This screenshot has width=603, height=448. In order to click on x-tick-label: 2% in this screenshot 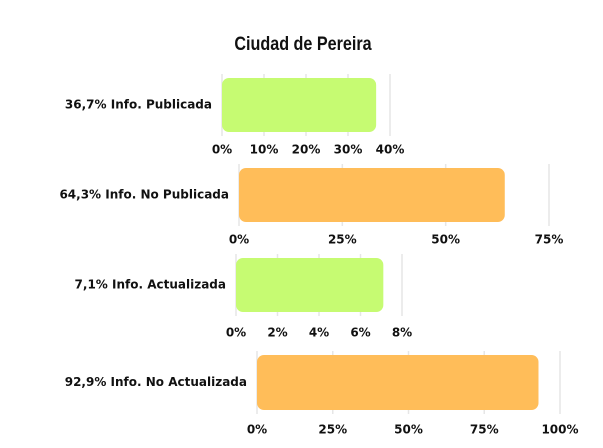, I will do `click(277, 333)`.